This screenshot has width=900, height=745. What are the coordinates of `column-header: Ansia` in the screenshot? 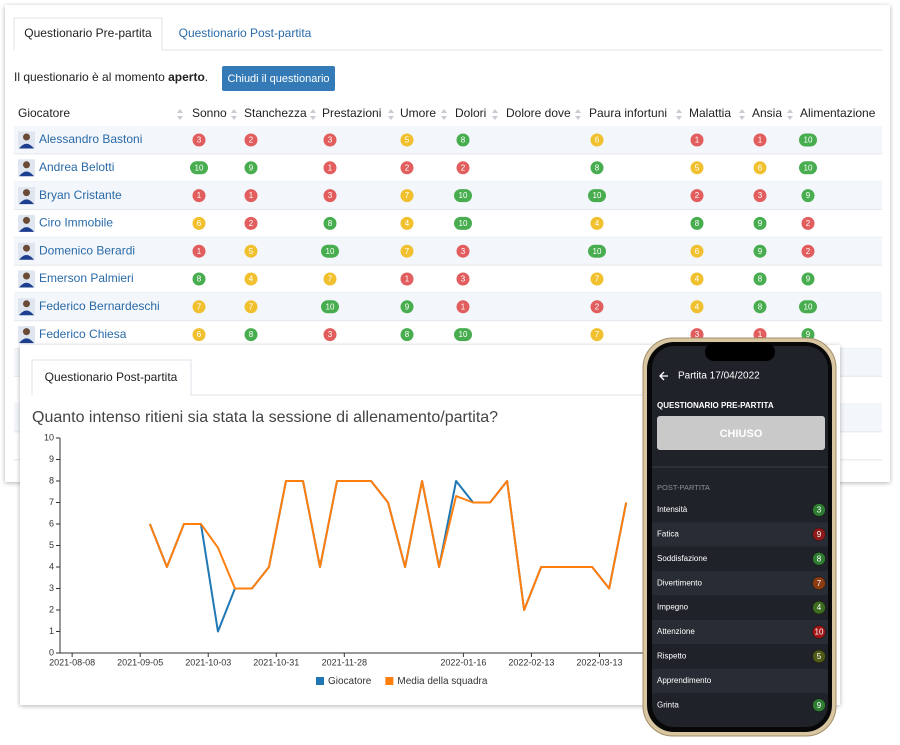 It's located at (767, 113).